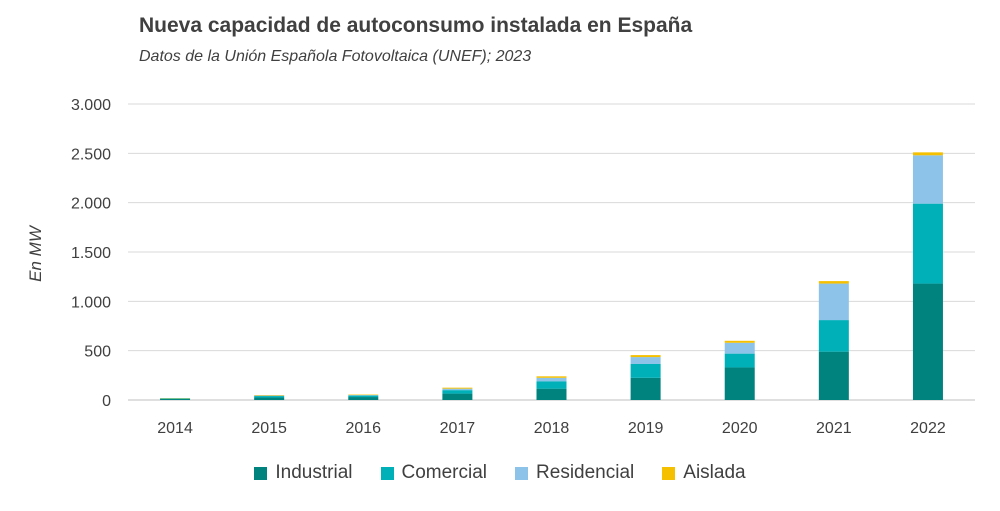 This screenshot has height=511, width=1000. I want to click on bar-aislada-2017, so click(457, 388).